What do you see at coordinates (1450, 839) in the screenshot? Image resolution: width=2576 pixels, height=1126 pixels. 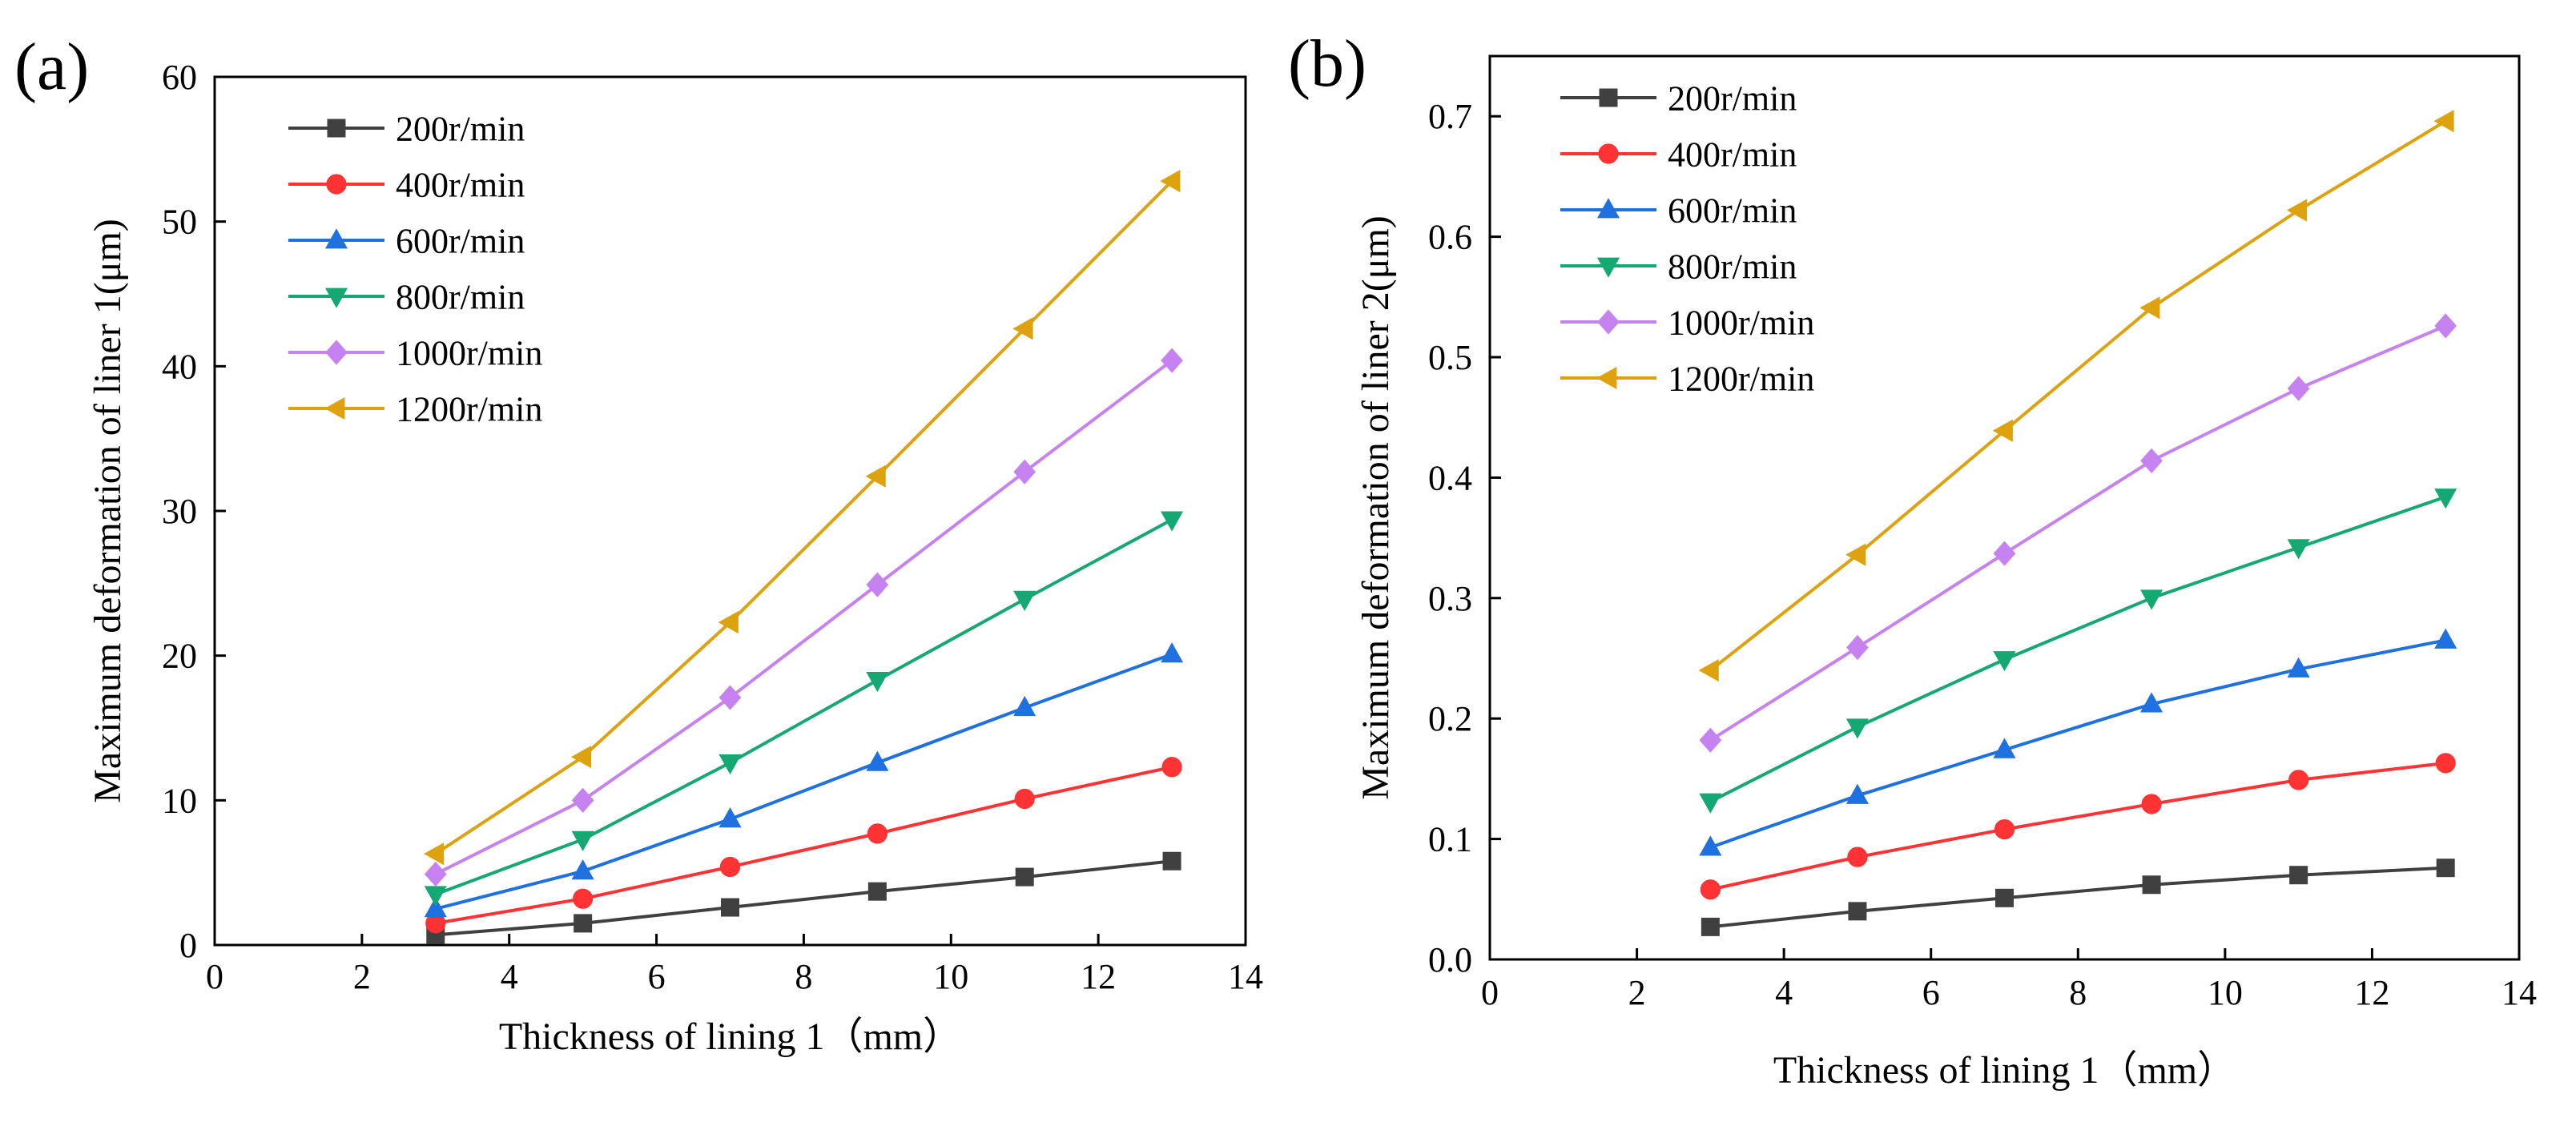 I see `y-tick-label: 0.1` at bounding box center [1450, 839].